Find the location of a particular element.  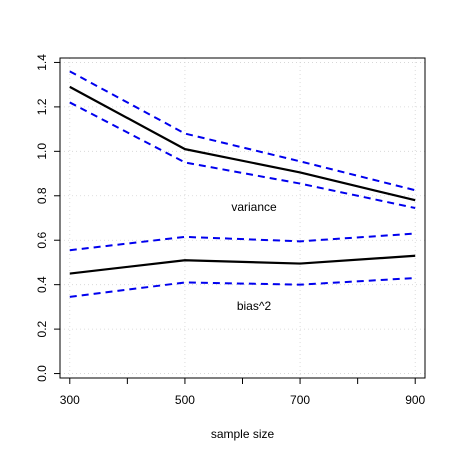

x-tick-label: 500 is located at coordinates (185, 400).